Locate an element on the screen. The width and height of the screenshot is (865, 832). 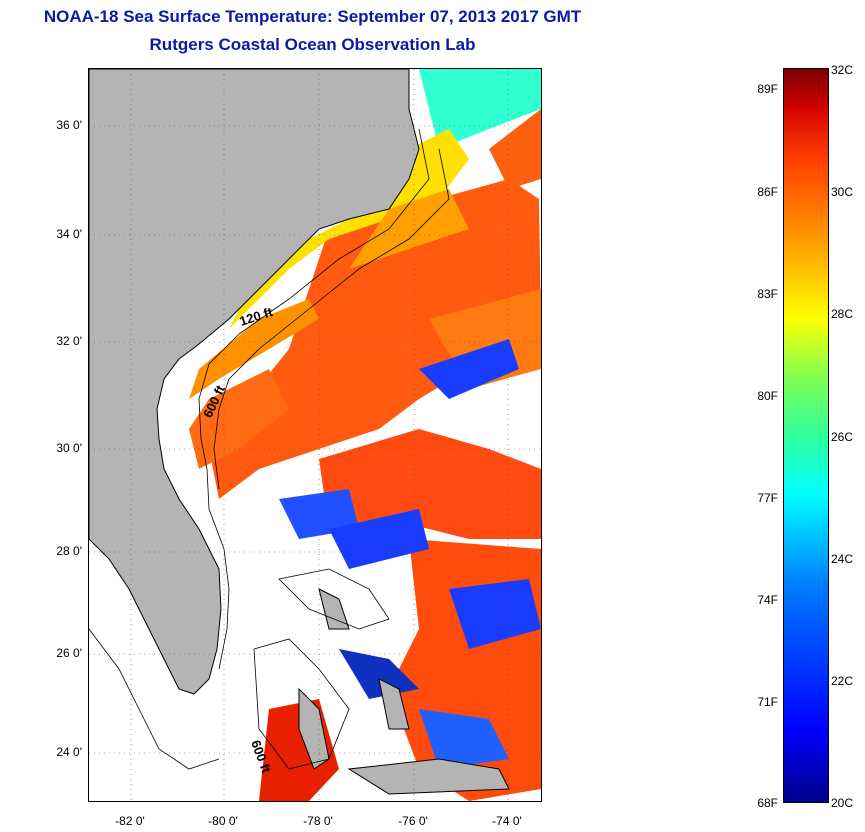
lat-label-32: 32 0' is located at coordinates (69, 341).